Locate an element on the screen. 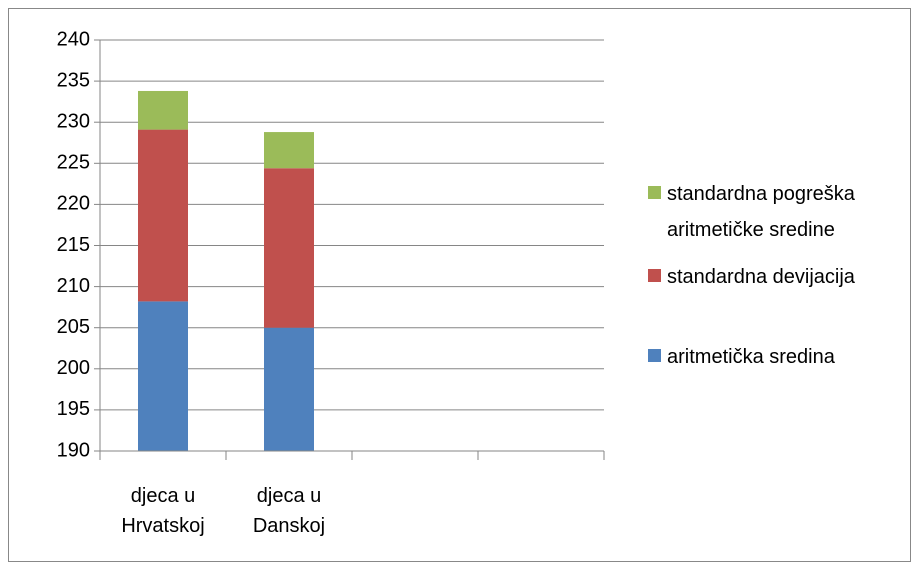 The width and height of the screenshot is (913, 564). legend-label: standardna pogreška aritmetičke sredine is located at coordinates (761, 212).